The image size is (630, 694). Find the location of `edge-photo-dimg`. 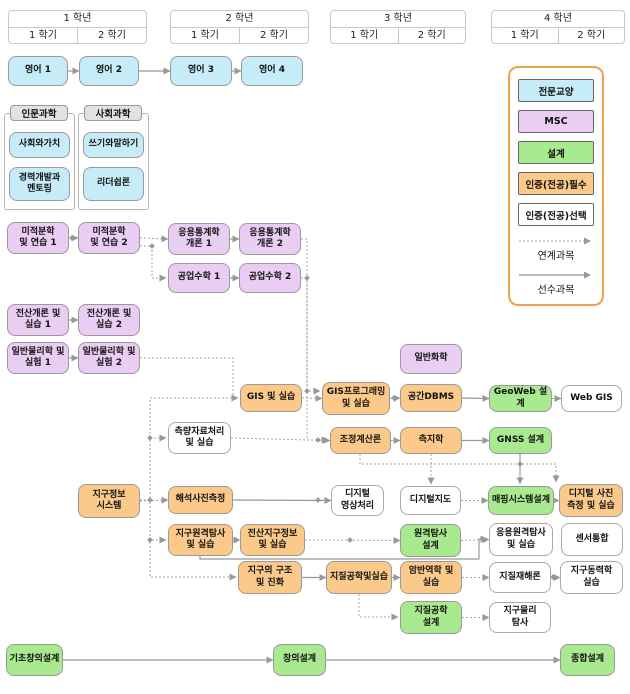

edge-photo-dimg is located at coordinates (282, 500).